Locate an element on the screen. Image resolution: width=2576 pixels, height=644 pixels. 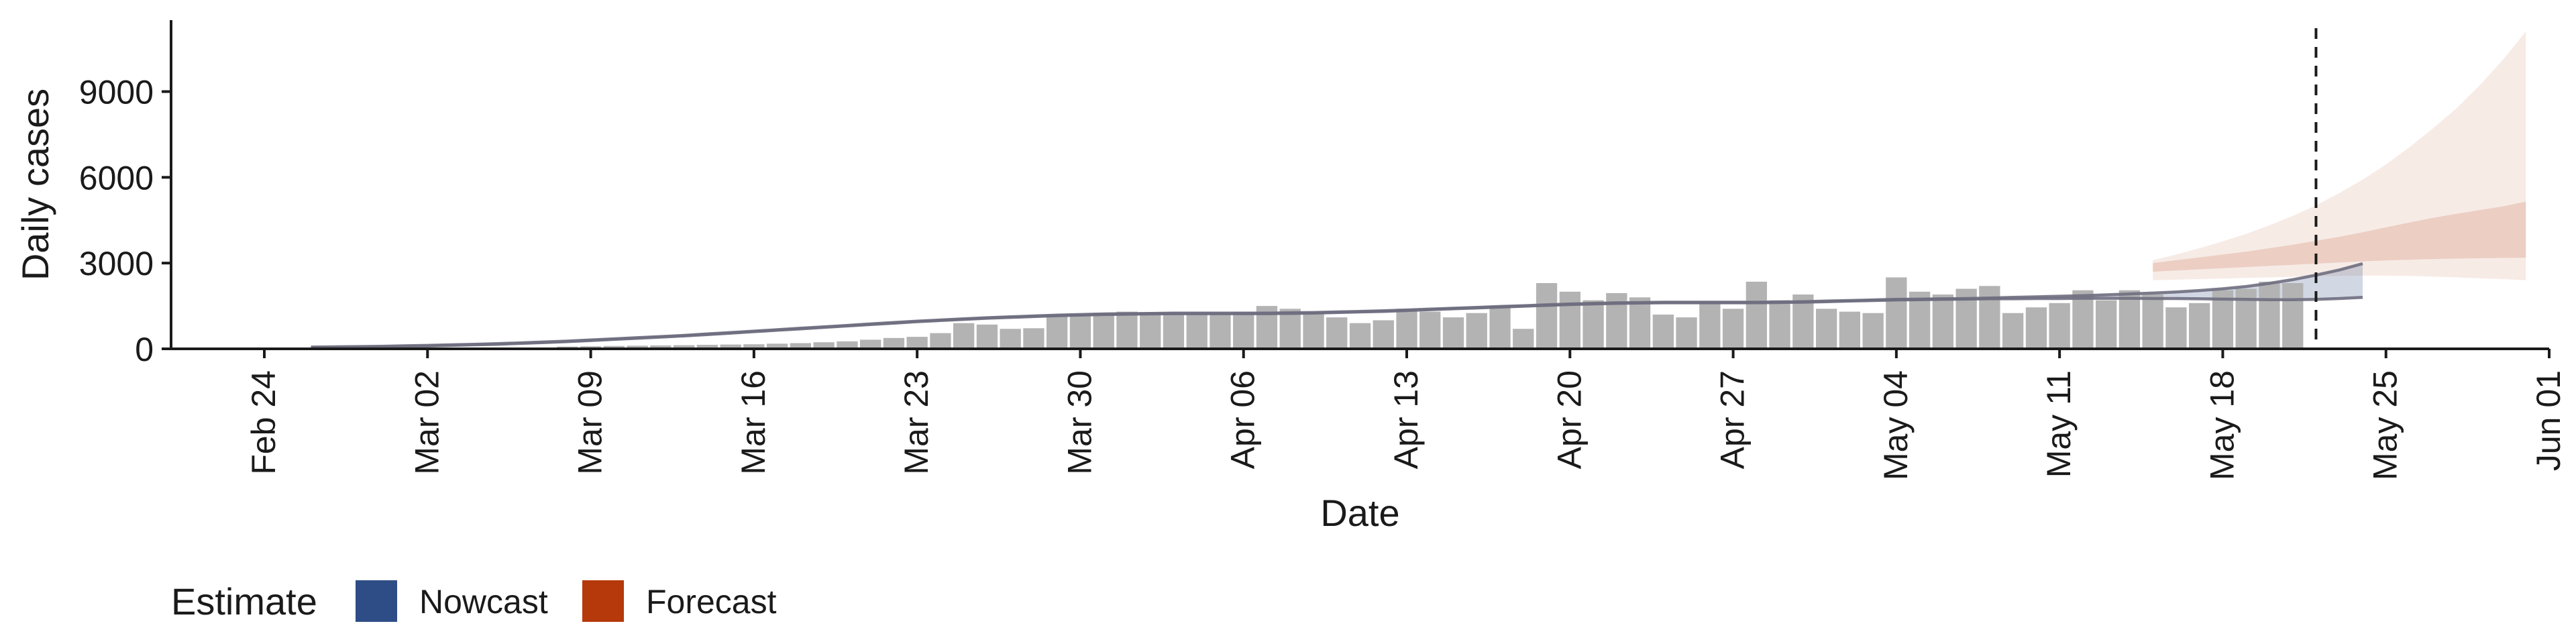
legend: Estimate Nowcast Forecast is located at coordinates (474, 601).